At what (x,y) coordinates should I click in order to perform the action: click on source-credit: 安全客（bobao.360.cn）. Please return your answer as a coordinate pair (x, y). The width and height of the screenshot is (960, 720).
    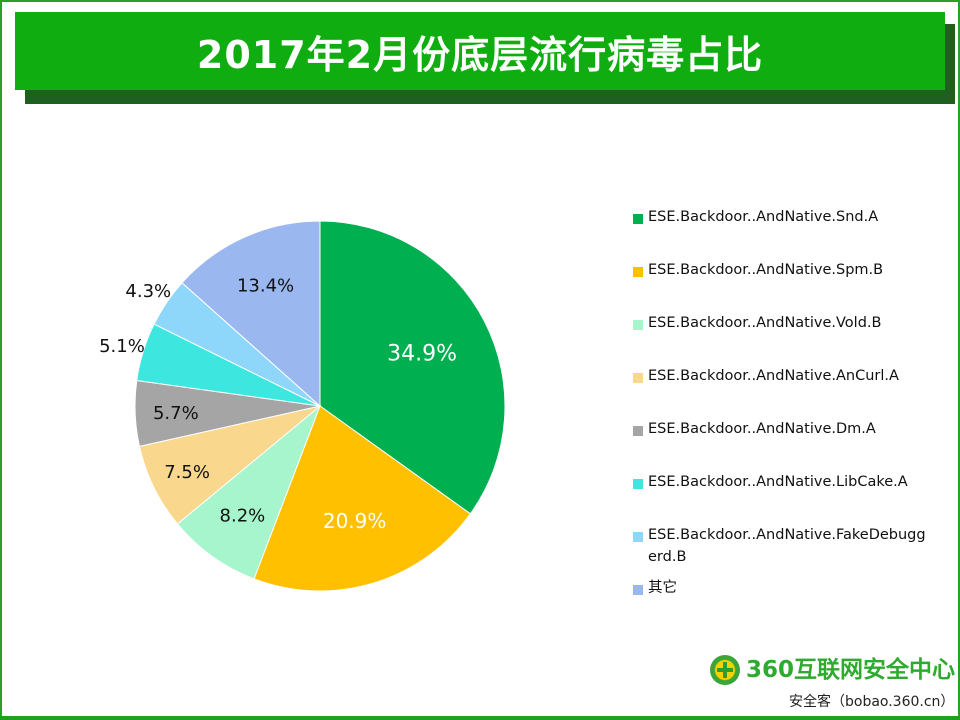
    Looking at the image, I should click on (872, 702).